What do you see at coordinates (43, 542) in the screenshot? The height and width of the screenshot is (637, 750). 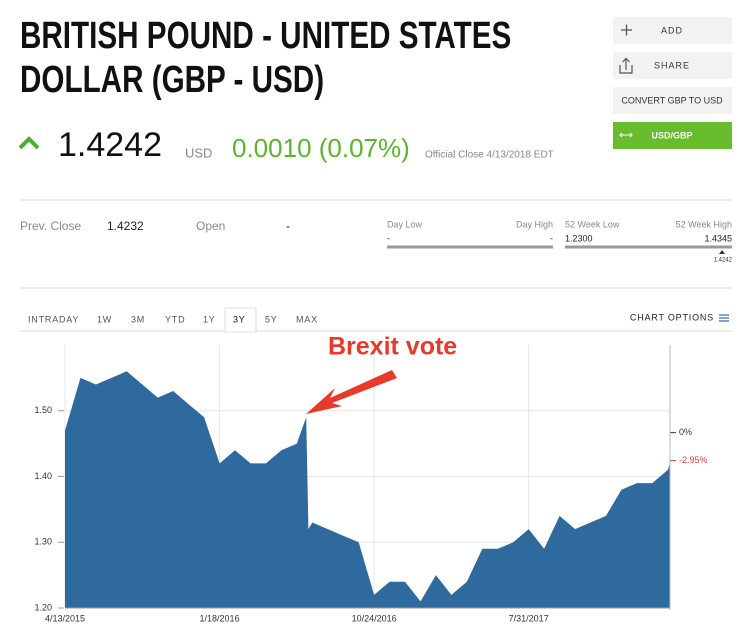 I see `y-tick-label: 1.30` at bounding box center [43, 542].